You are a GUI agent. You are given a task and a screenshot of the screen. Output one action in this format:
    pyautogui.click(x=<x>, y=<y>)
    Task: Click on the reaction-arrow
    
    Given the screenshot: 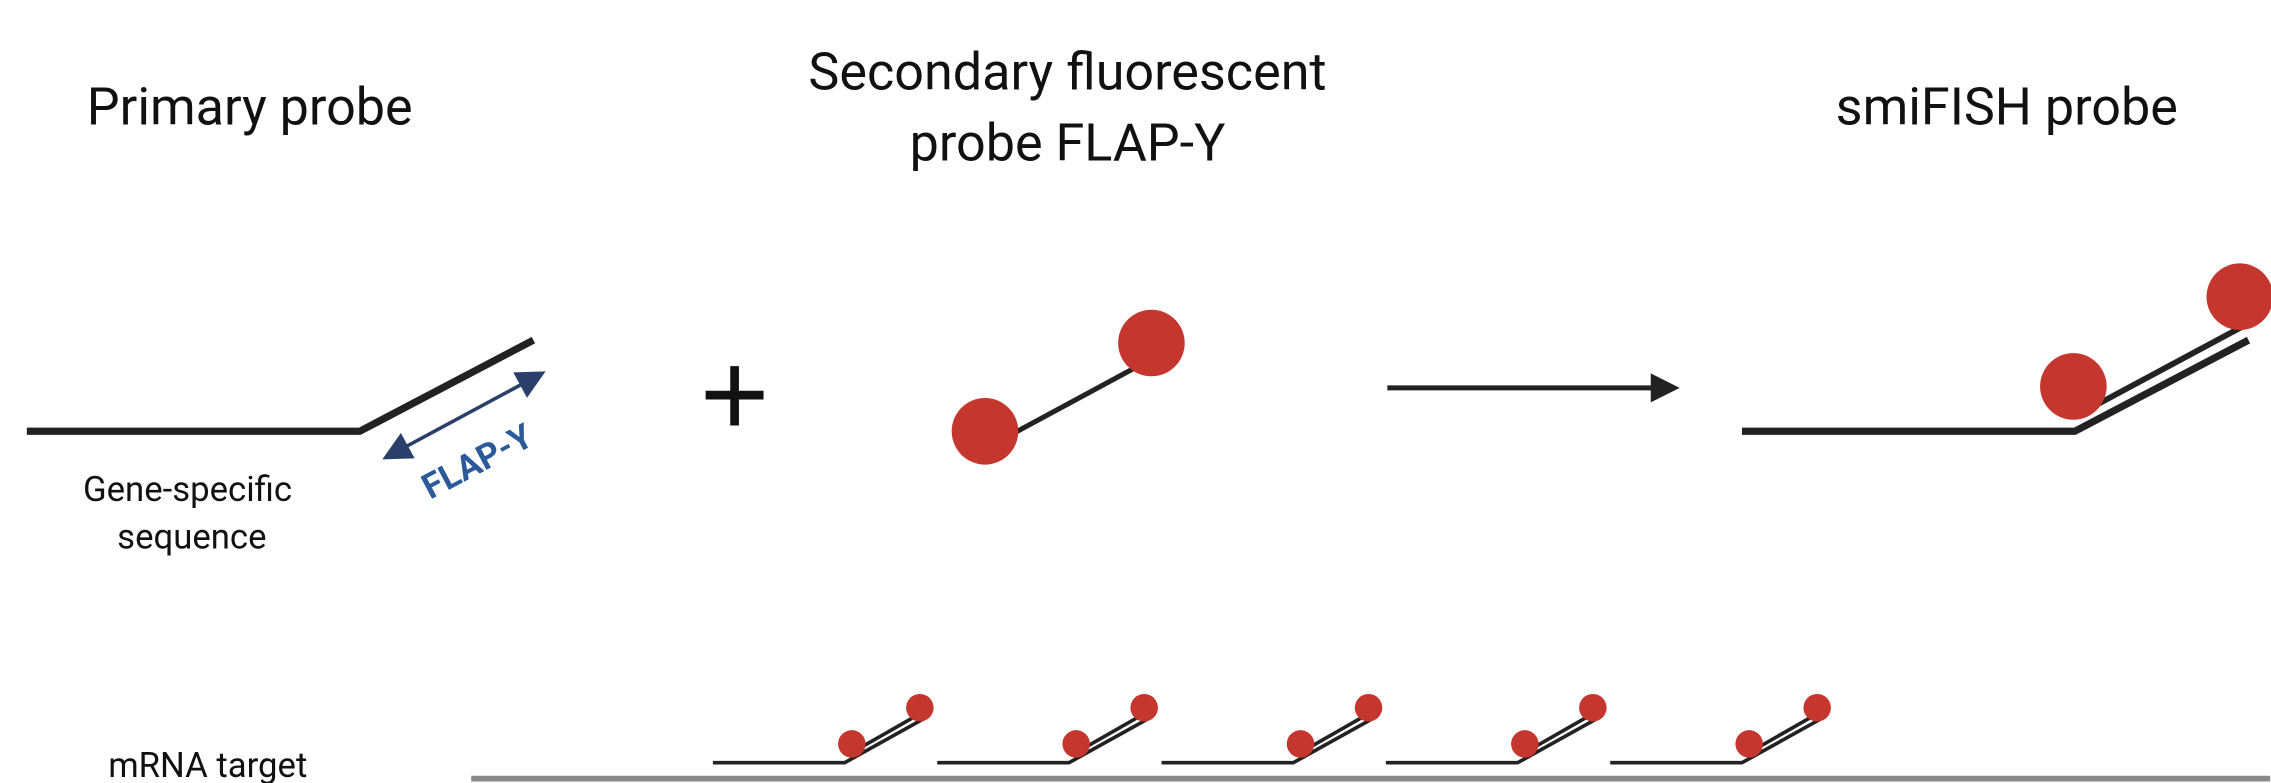 What is the action you would take?
    pyautogui.click(x=1533, y=388)
    